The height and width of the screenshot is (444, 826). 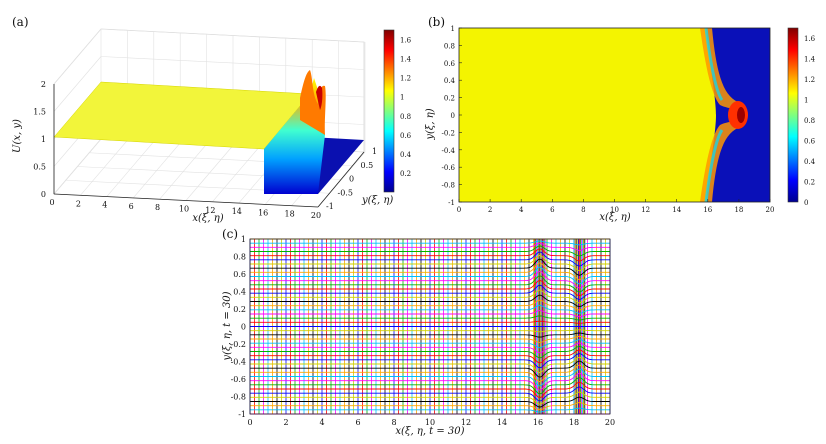 I want to click on panel-b-y-tick-label: 0.4, so click(x=450, y=81).